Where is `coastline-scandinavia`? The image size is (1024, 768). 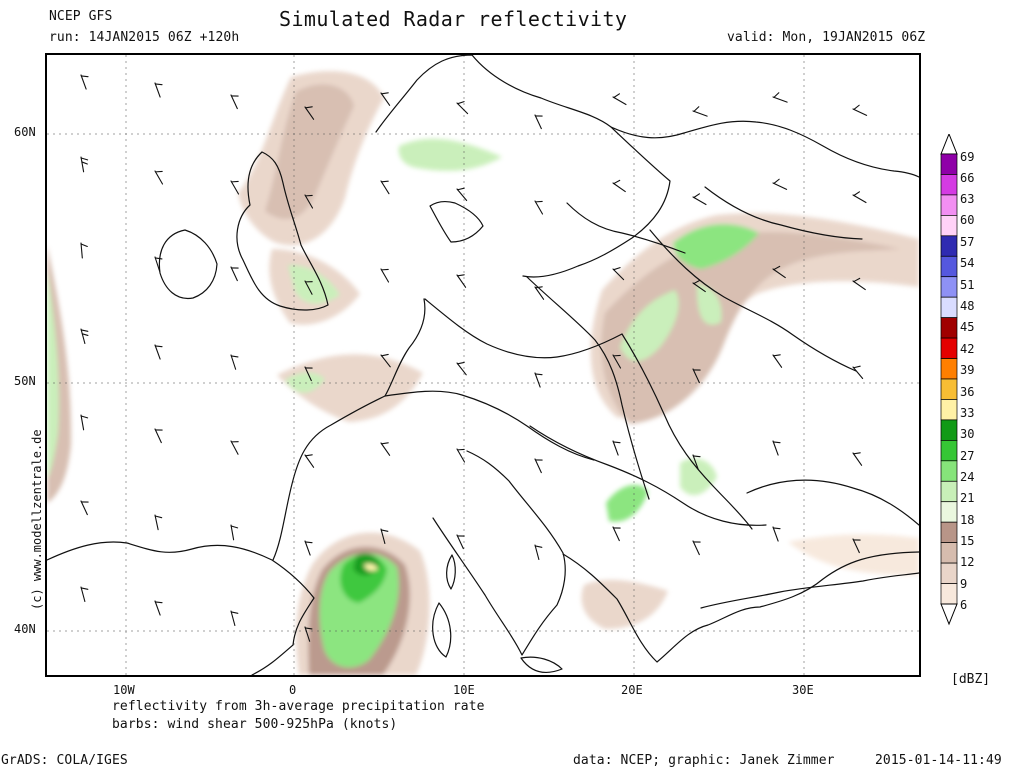 coastline-scandinavia is located at coordinates (523, 166).